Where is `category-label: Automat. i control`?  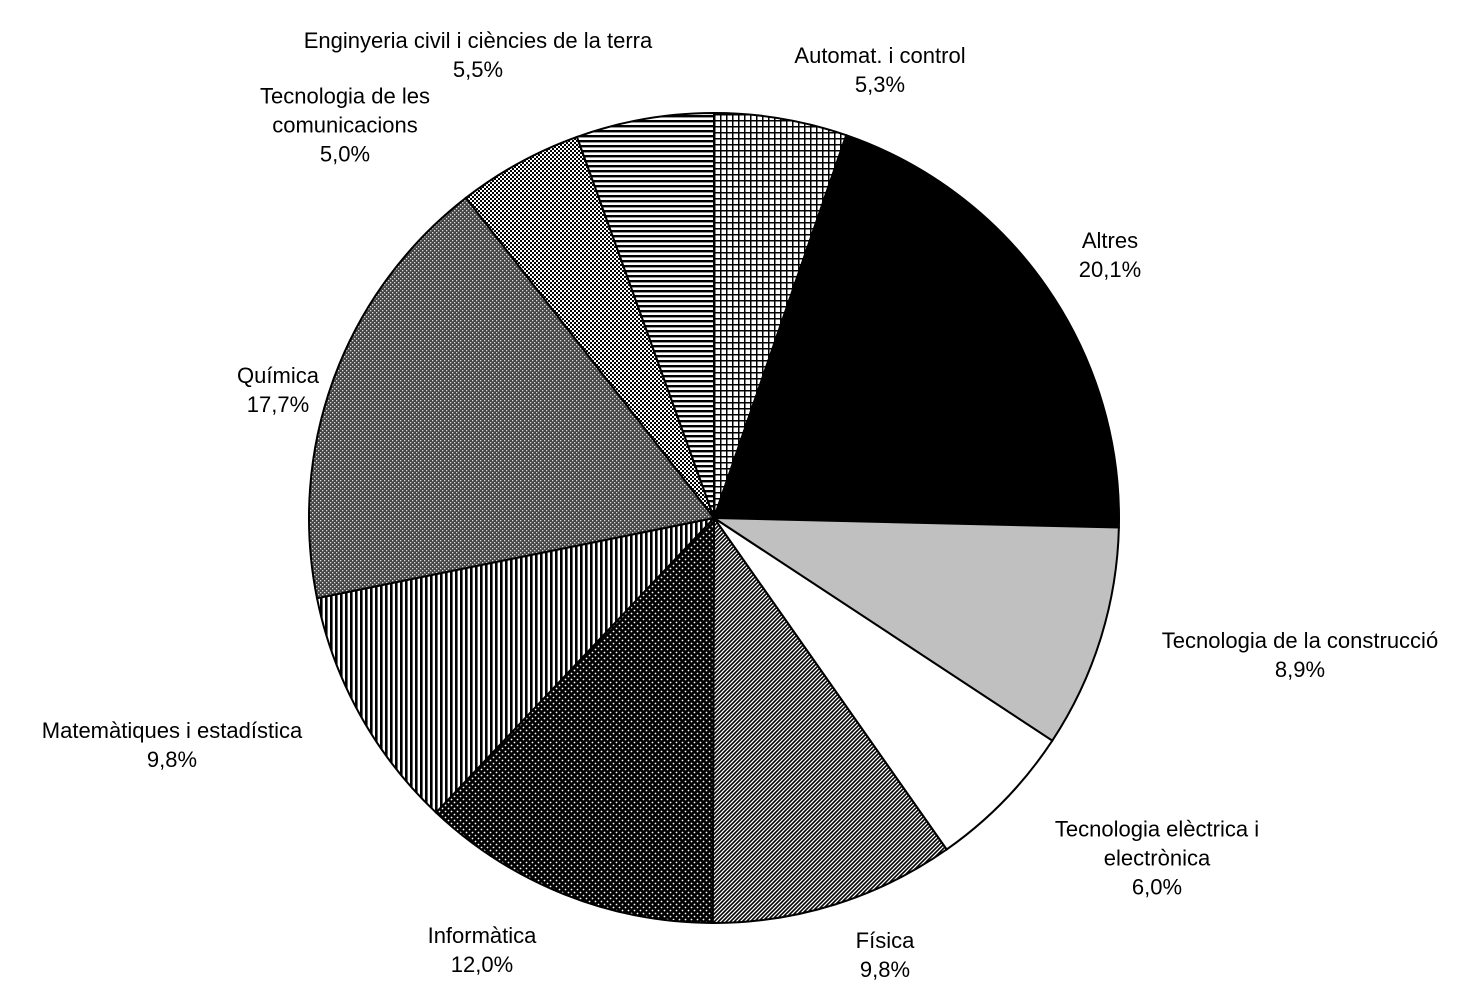
category-label: Automat. i control is located at coordinates (880, 55).